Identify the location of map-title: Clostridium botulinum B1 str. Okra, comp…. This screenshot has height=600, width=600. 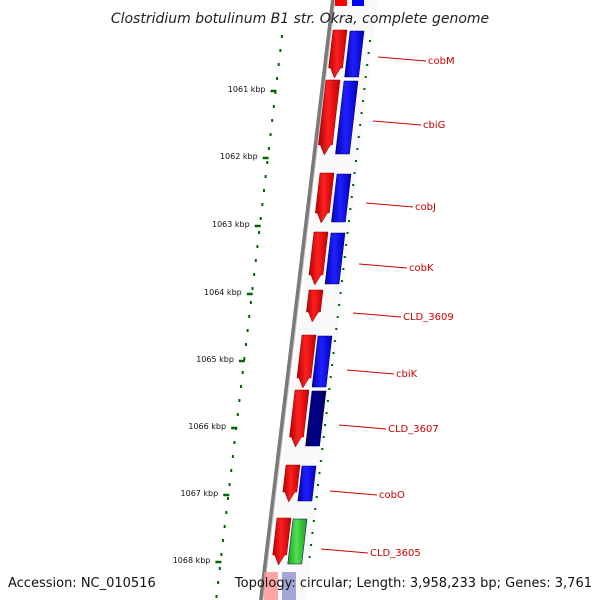
(300, 19).